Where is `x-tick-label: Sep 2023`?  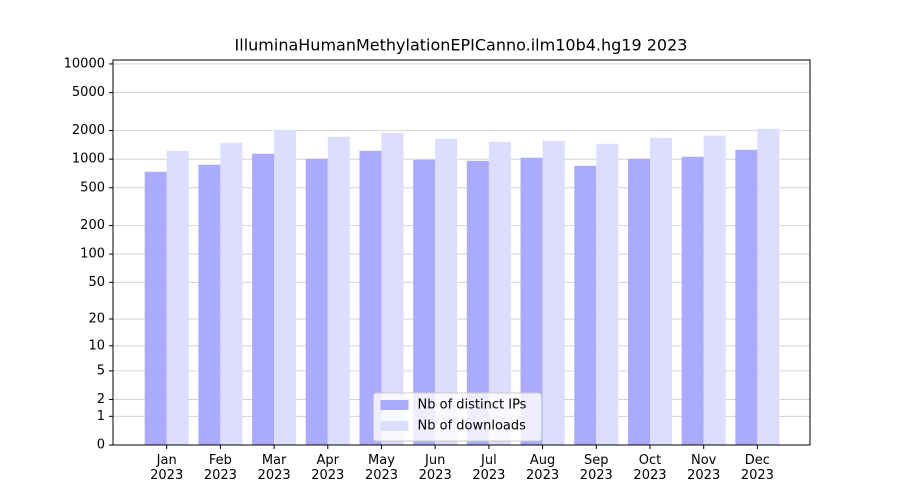 x-tick-label: Sep 2023 is located at coordinates (596, 468).